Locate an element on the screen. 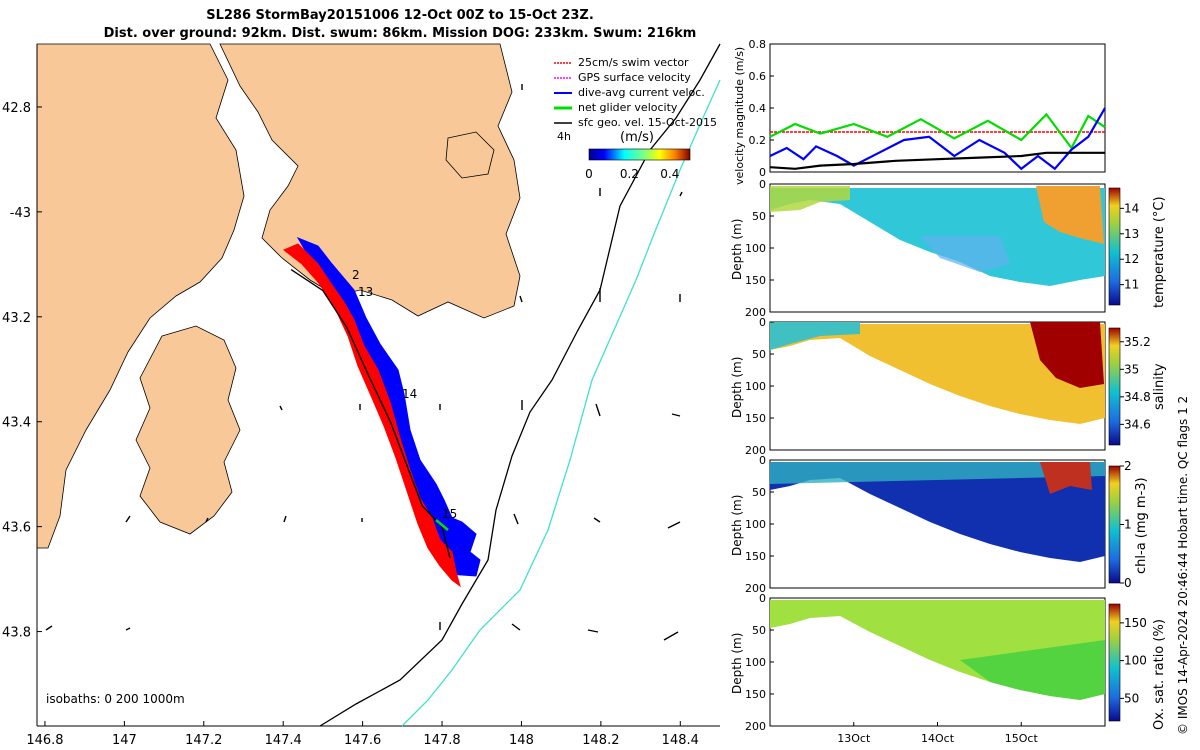 Image resolution: width=1200 pixels, height=750 pixels. velocity-panel: 0 0.2 0.4 0.6 0.8 velocity magnitude (m/s) is located at coordinates (919, 111).